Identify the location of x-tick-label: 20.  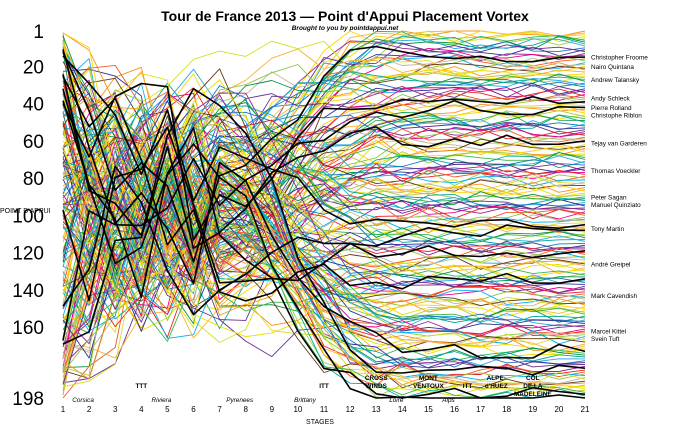
(558, 409).